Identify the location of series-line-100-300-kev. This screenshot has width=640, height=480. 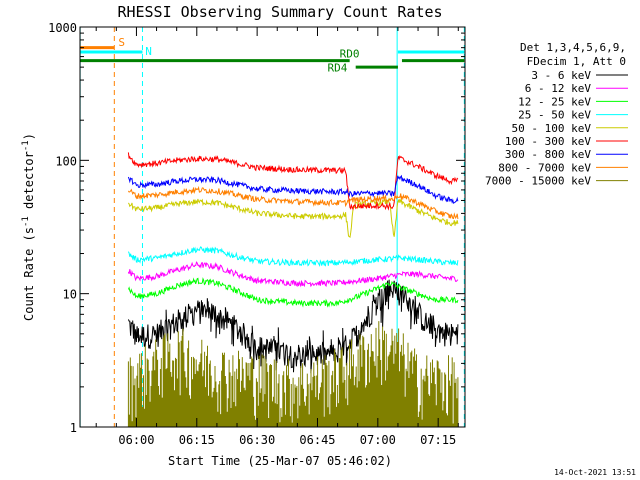
(293, 181).